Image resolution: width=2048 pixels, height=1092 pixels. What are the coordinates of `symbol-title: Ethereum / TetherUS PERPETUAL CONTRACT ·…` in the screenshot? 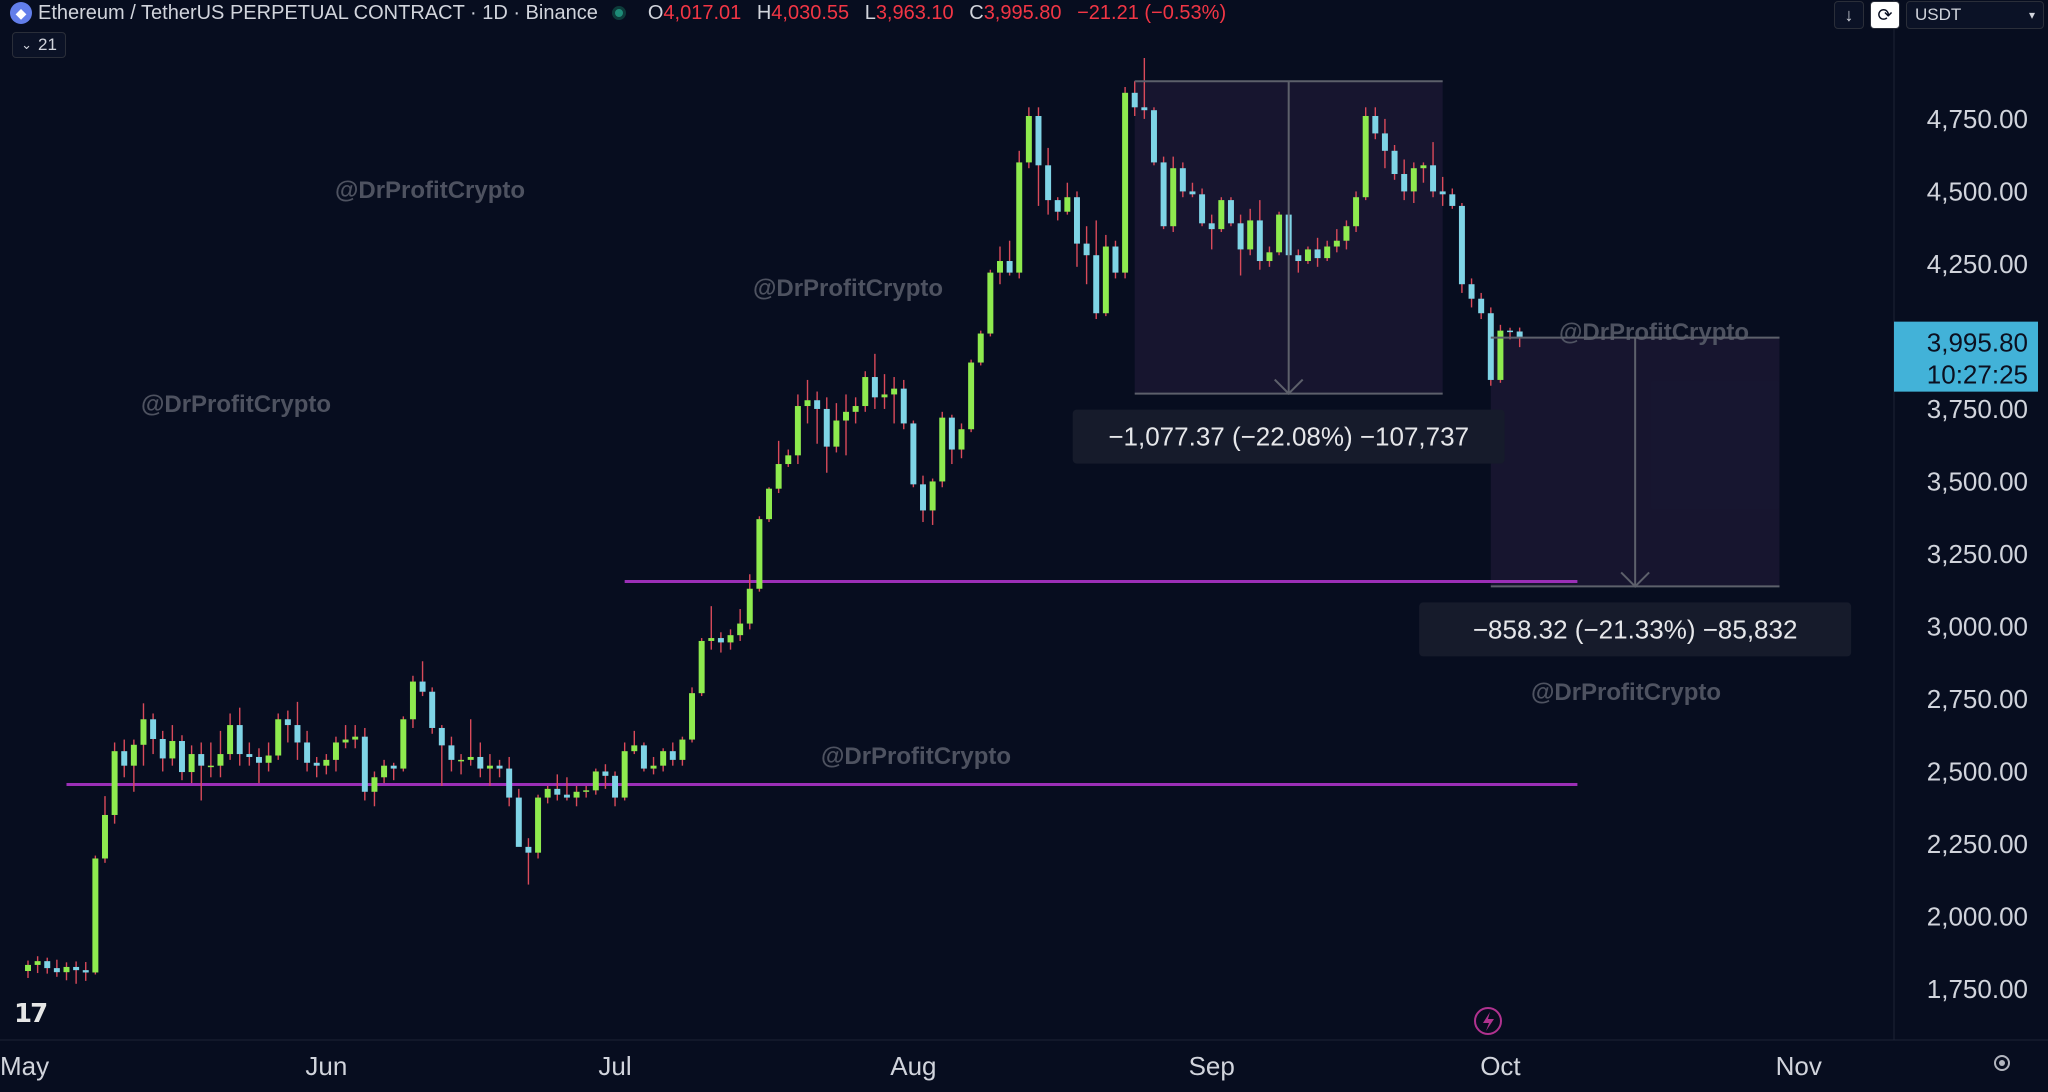 It's located at (318, 12).